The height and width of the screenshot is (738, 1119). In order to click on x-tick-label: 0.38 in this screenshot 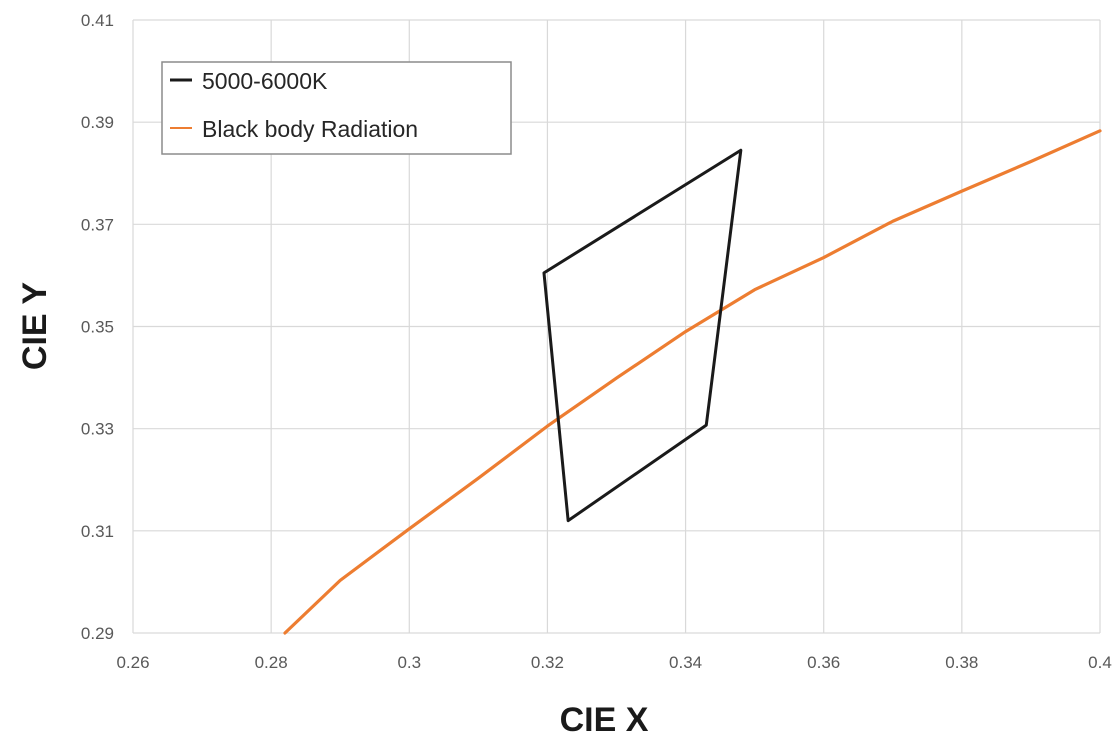, I will do `click(961, 662)`.